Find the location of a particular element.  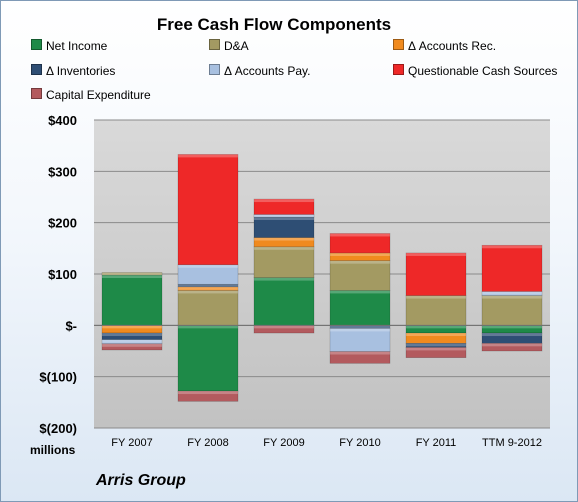

legend-accounts-pay: Δ Accounts Pay. is located at coordinates (260, 71).